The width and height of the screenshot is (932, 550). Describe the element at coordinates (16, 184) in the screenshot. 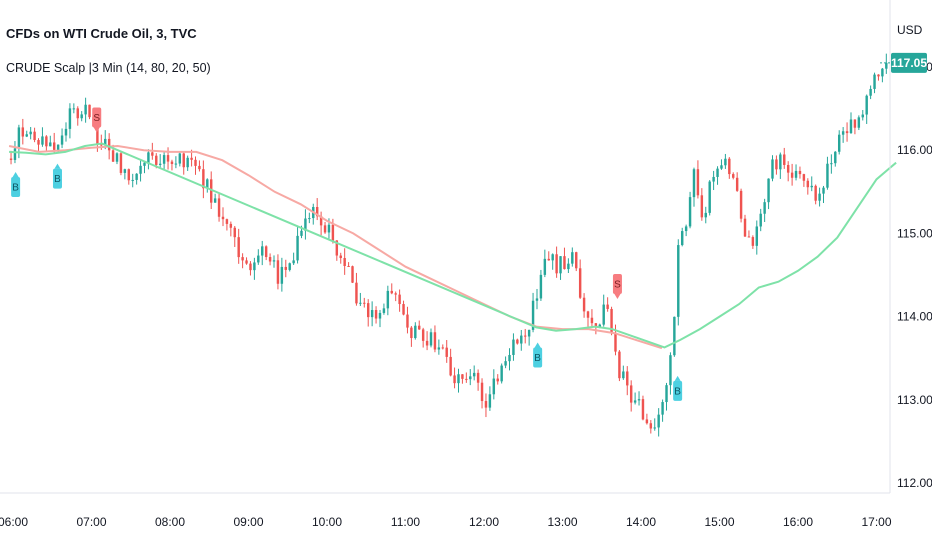

I see `buy-signal-marker: B` at that location.